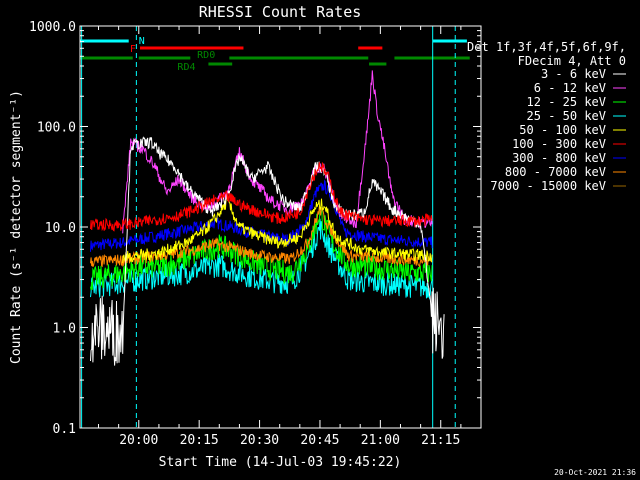 The image size is (640, 480). I want to click on rd0-label: RD0, so click(206, 55).